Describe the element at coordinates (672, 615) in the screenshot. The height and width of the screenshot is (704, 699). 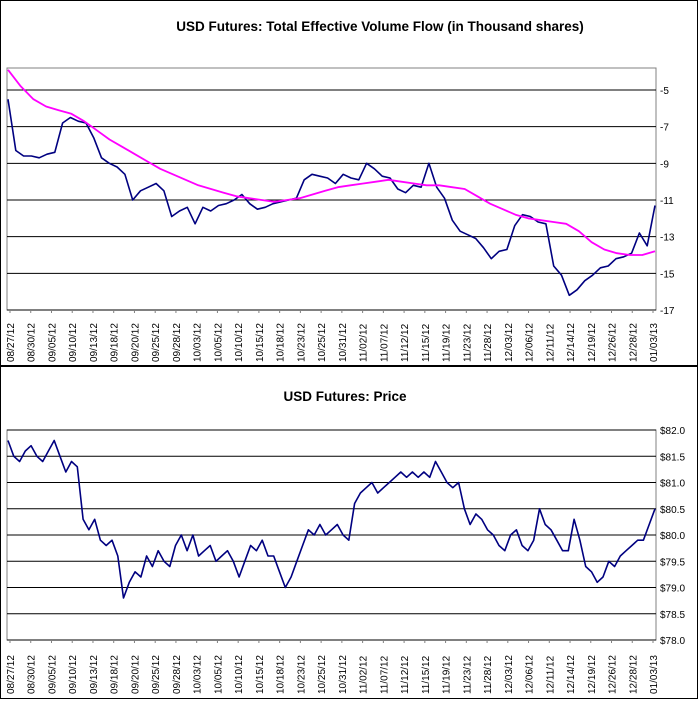
I see `price-y-tick-label: $78.5` at that location.